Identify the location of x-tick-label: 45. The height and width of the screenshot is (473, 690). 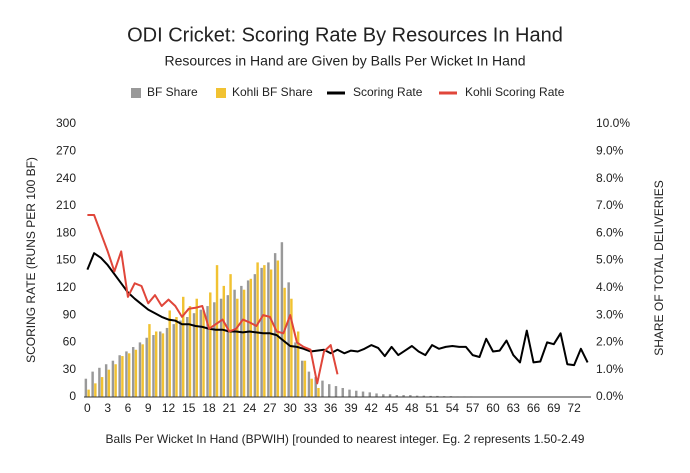
(392, 408).